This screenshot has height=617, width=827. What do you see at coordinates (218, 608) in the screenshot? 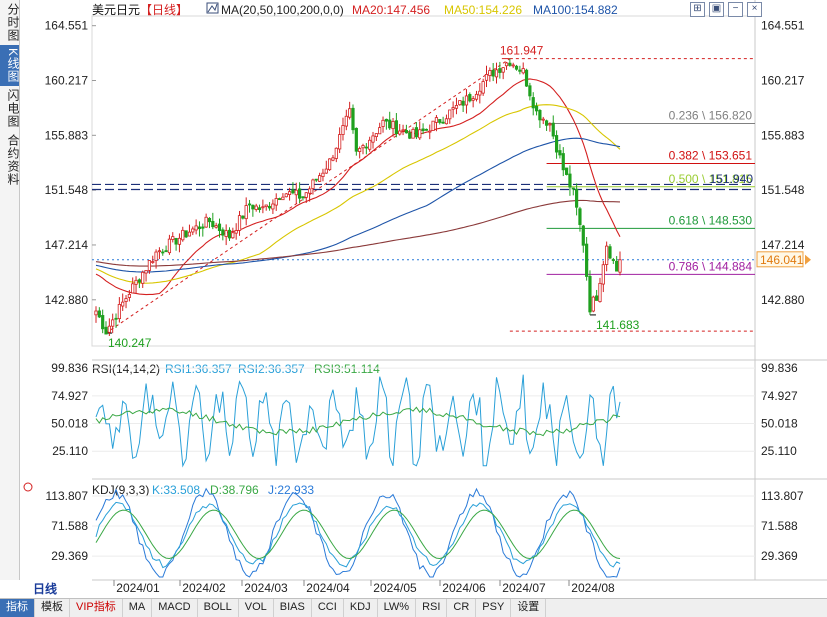
I see `tab-boll: BOLL` at bounding box center [218, 608].